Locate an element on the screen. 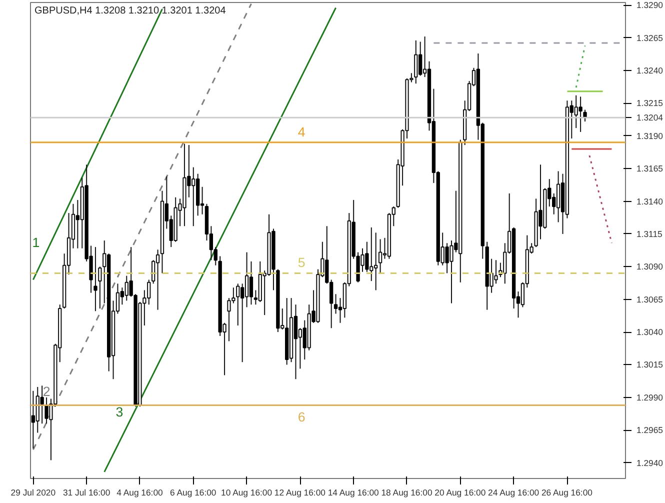  chart-title: GBPUSD,H4 1.3208 1.3210 1.3201 1.3204 is located at coordinates (130, 11).